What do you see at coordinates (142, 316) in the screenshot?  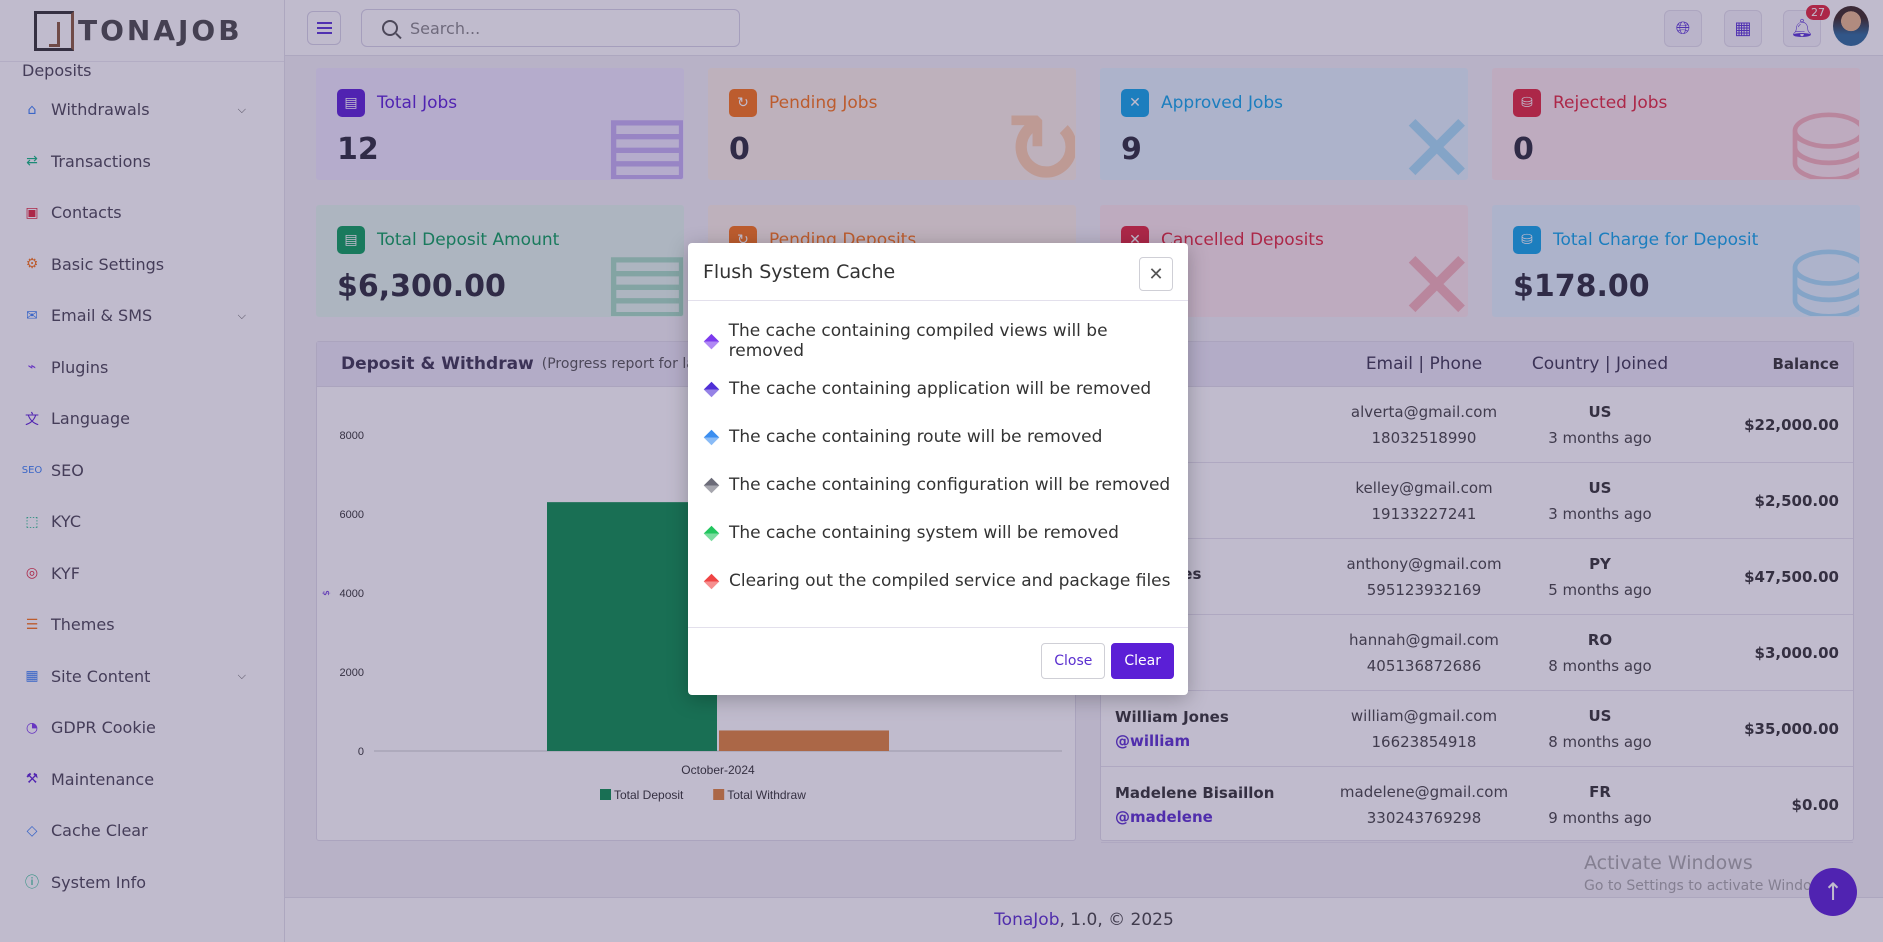 I see `sidebar-item-email-sms: ✉ Email & SMS ⌵` at bounding box center [142, 316].